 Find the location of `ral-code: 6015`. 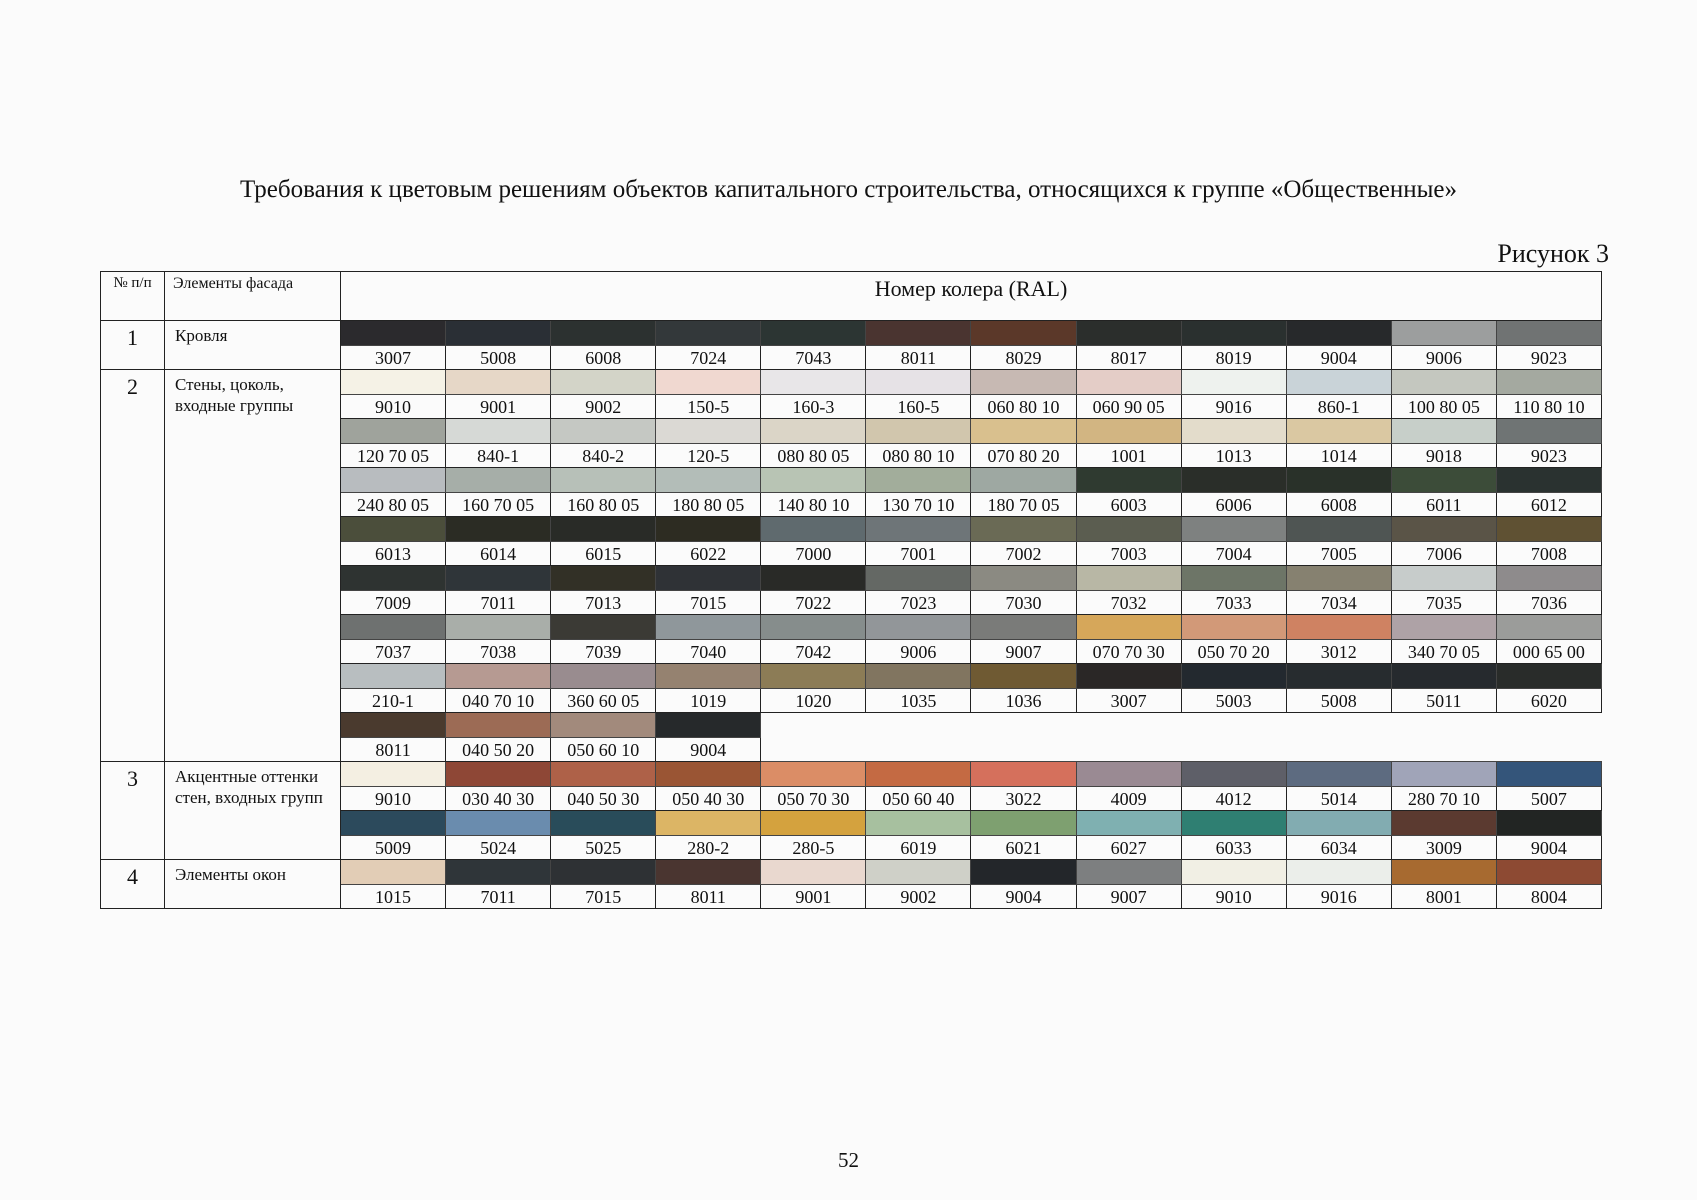

ral-code: 6015 is located at coordinates (603, 553).